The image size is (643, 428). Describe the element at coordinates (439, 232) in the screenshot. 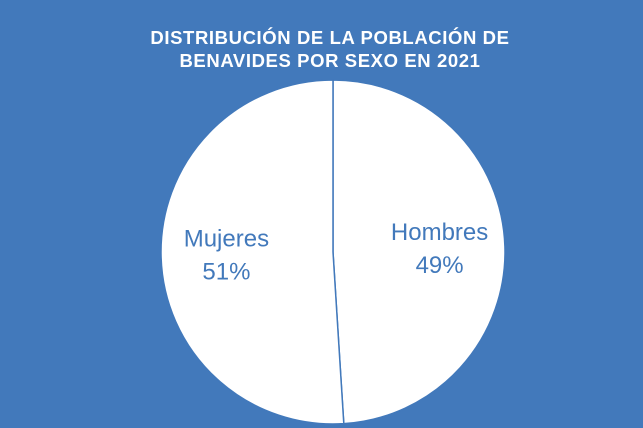

I see `slice-label: Hombres` at that location.